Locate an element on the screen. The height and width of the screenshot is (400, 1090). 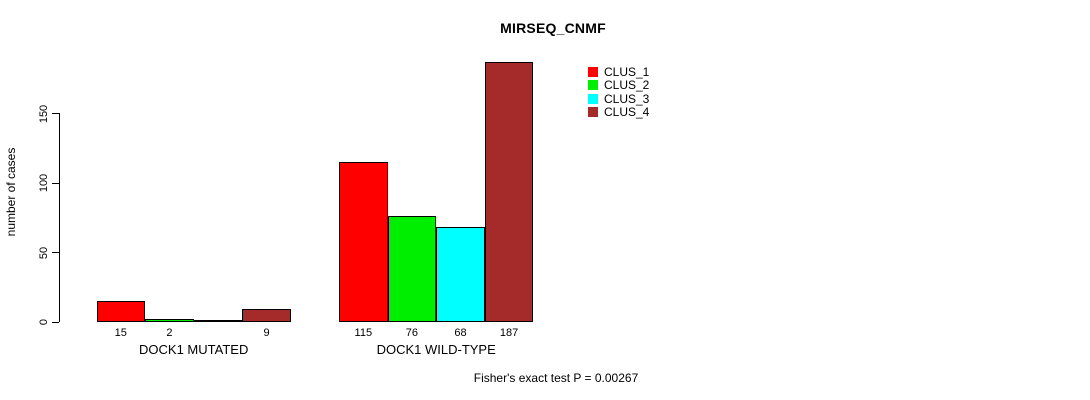
bar-value-label: 15 is located at coordinates (120, 333).